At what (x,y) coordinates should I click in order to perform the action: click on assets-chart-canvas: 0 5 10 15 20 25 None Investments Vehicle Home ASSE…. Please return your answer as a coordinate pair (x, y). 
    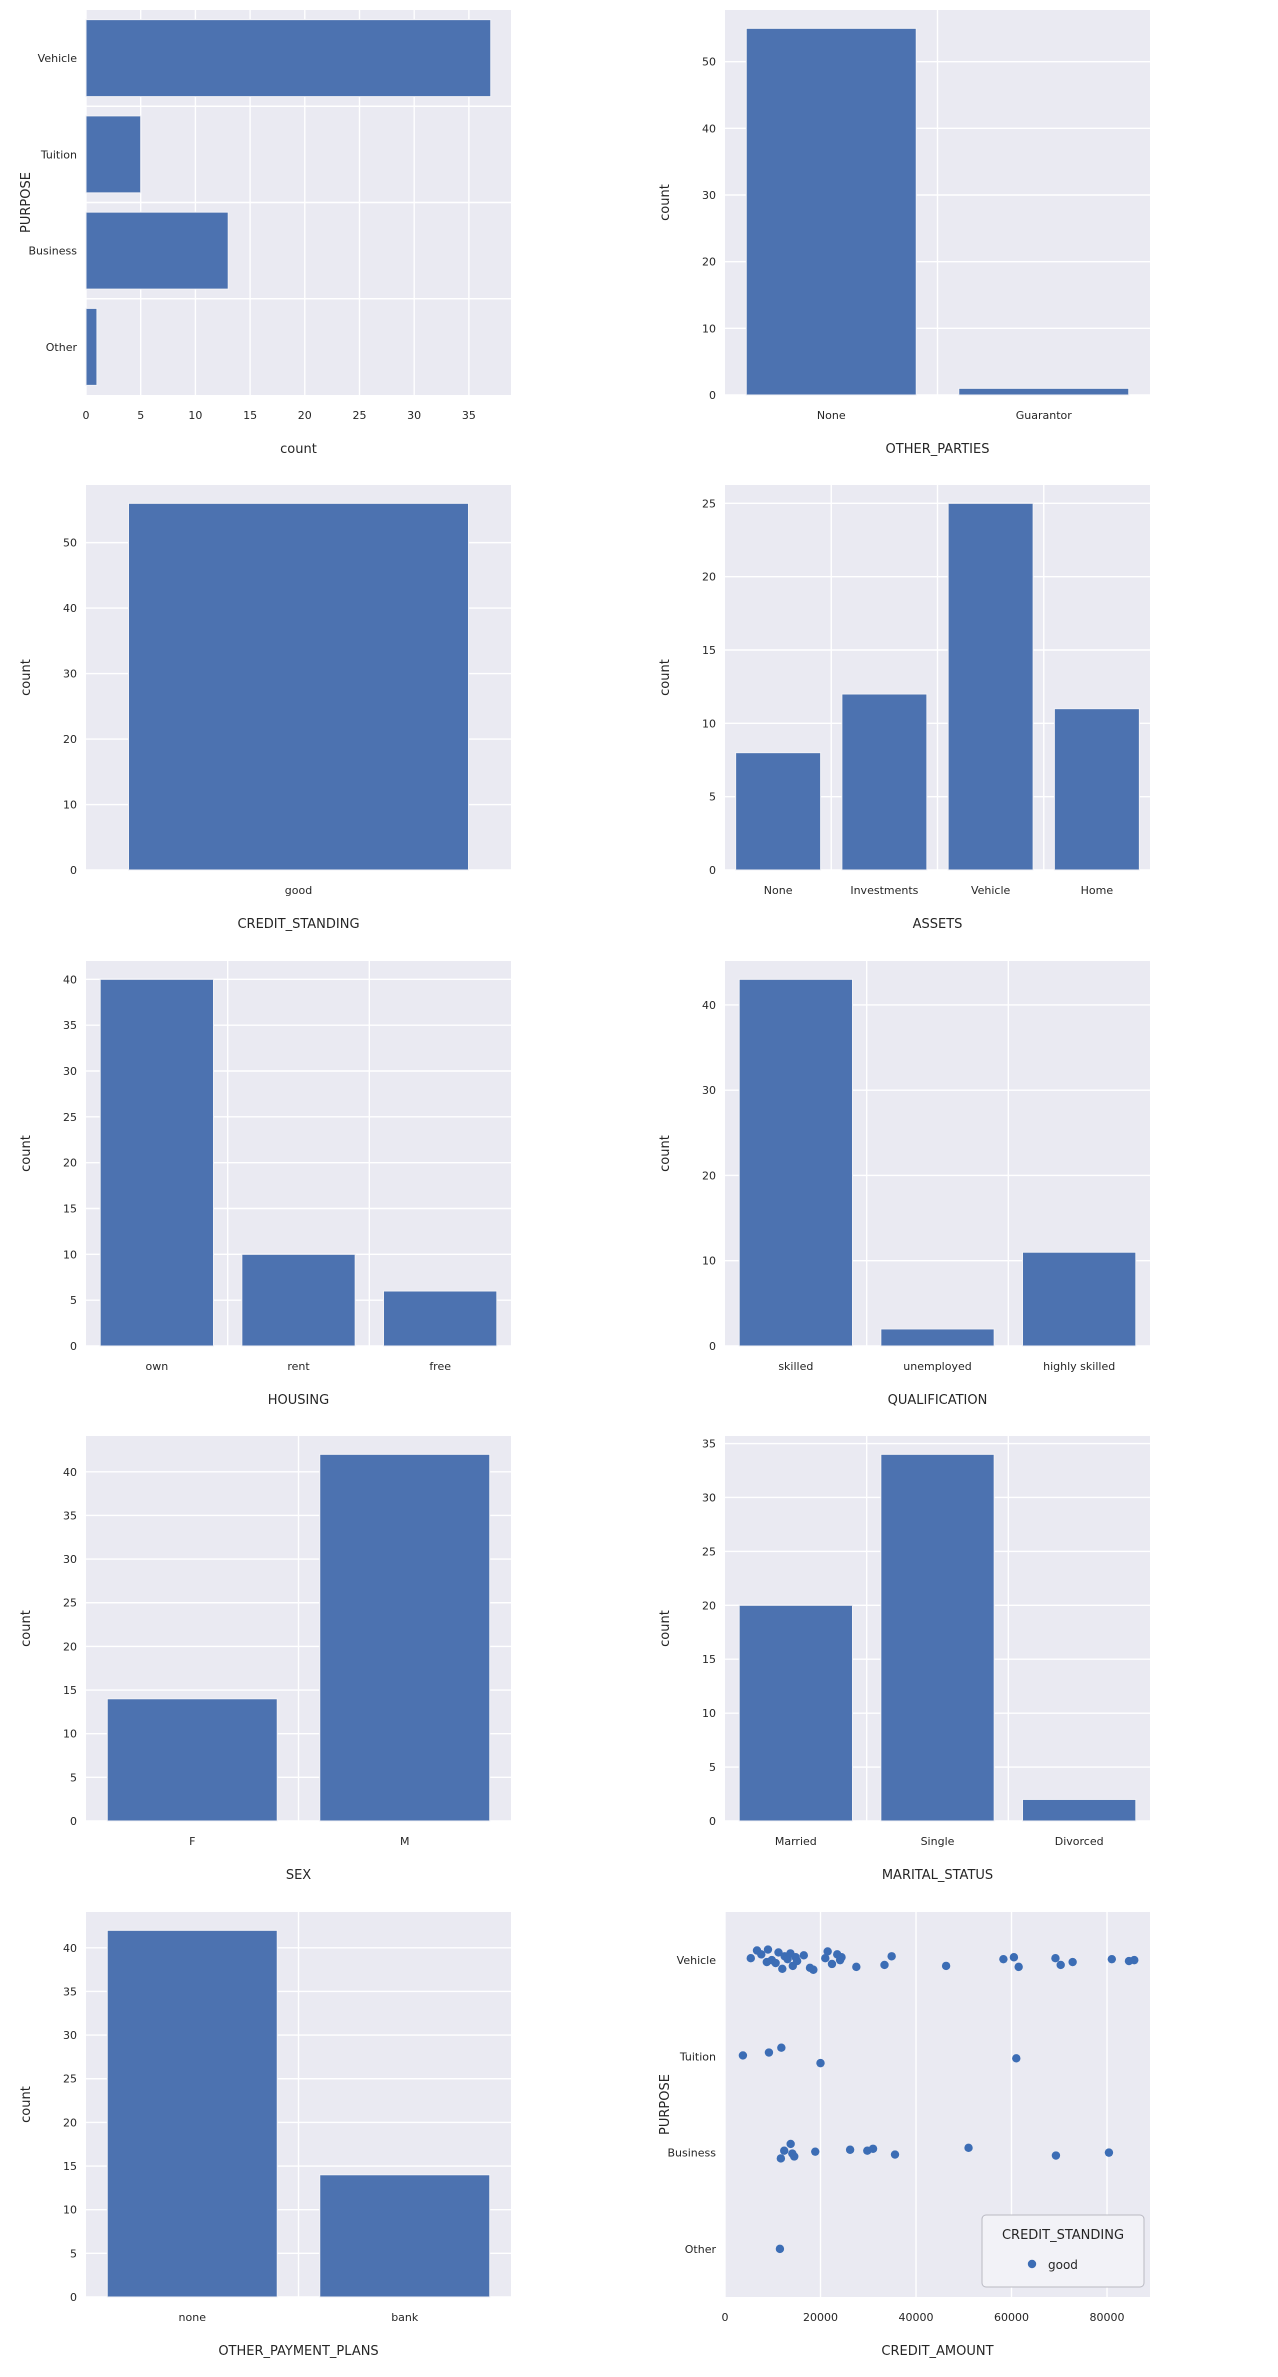
    Looking at the image, I should click on (904, 708).